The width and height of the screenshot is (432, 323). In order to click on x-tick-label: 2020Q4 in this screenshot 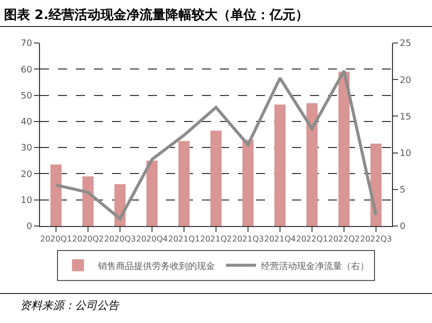, I will do `click(152, 239)`.